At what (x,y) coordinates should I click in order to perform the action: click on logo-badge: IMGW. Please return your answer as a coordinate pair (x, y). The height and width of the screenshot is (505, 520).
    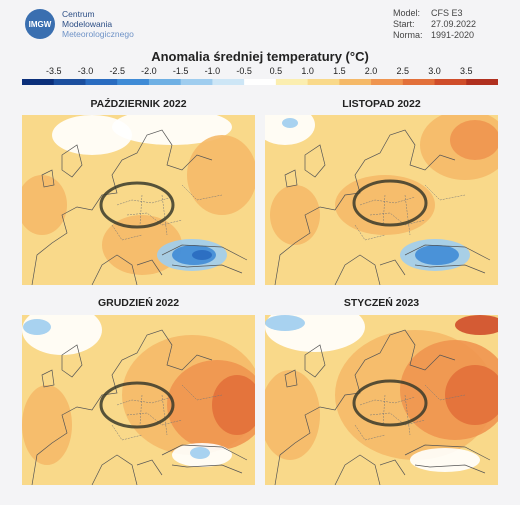
    Looking at the image, I should click on (40, 24).